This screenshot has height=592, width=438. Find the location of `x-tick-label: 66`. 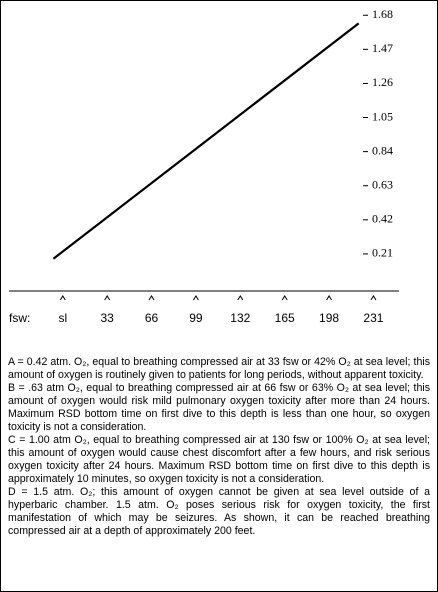

x-tick-label: 66 is located at coordinates (152, 318).